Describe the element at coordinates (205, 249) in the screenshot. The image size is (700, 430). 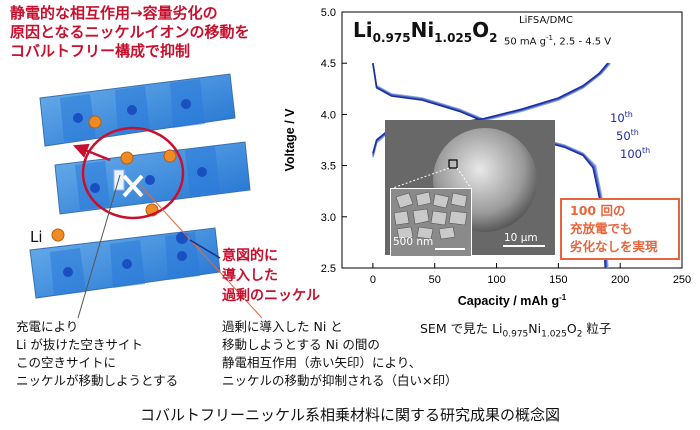
I see `leader-intentional` at that location.